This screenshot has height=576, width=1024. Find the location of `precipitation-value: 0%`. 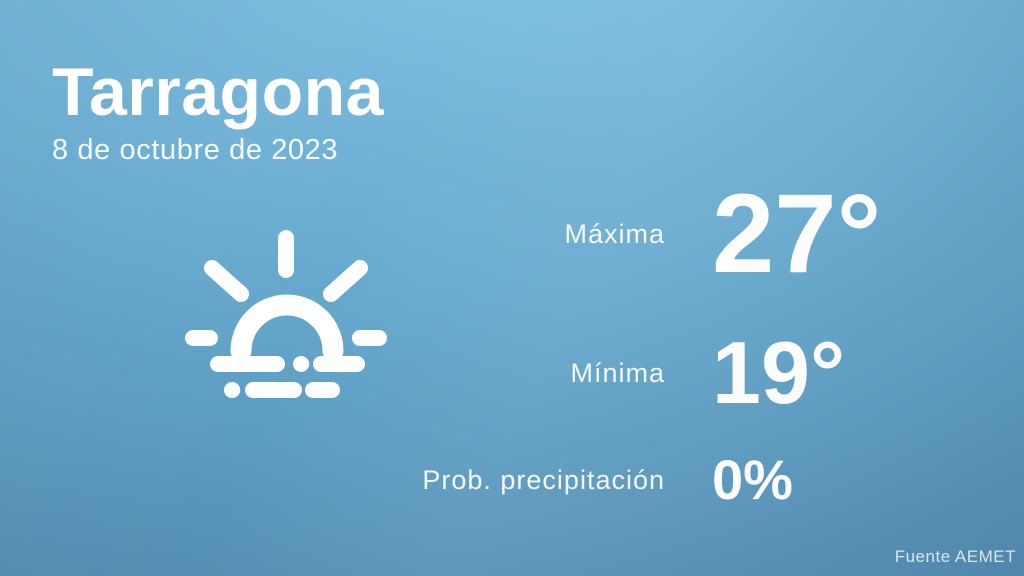

precipitation-value: 0% is located at coordinates (752, 479).